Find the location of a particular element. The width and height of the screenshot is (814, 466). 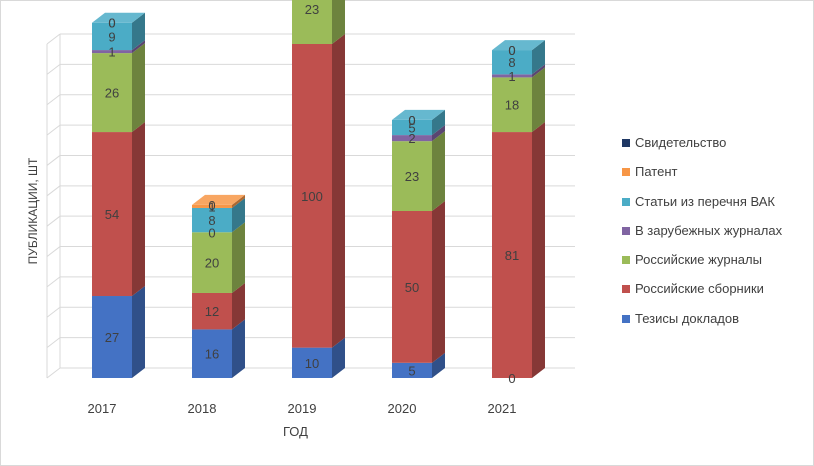

x-tick-label: 2021 is located at coordinates (502, 408).